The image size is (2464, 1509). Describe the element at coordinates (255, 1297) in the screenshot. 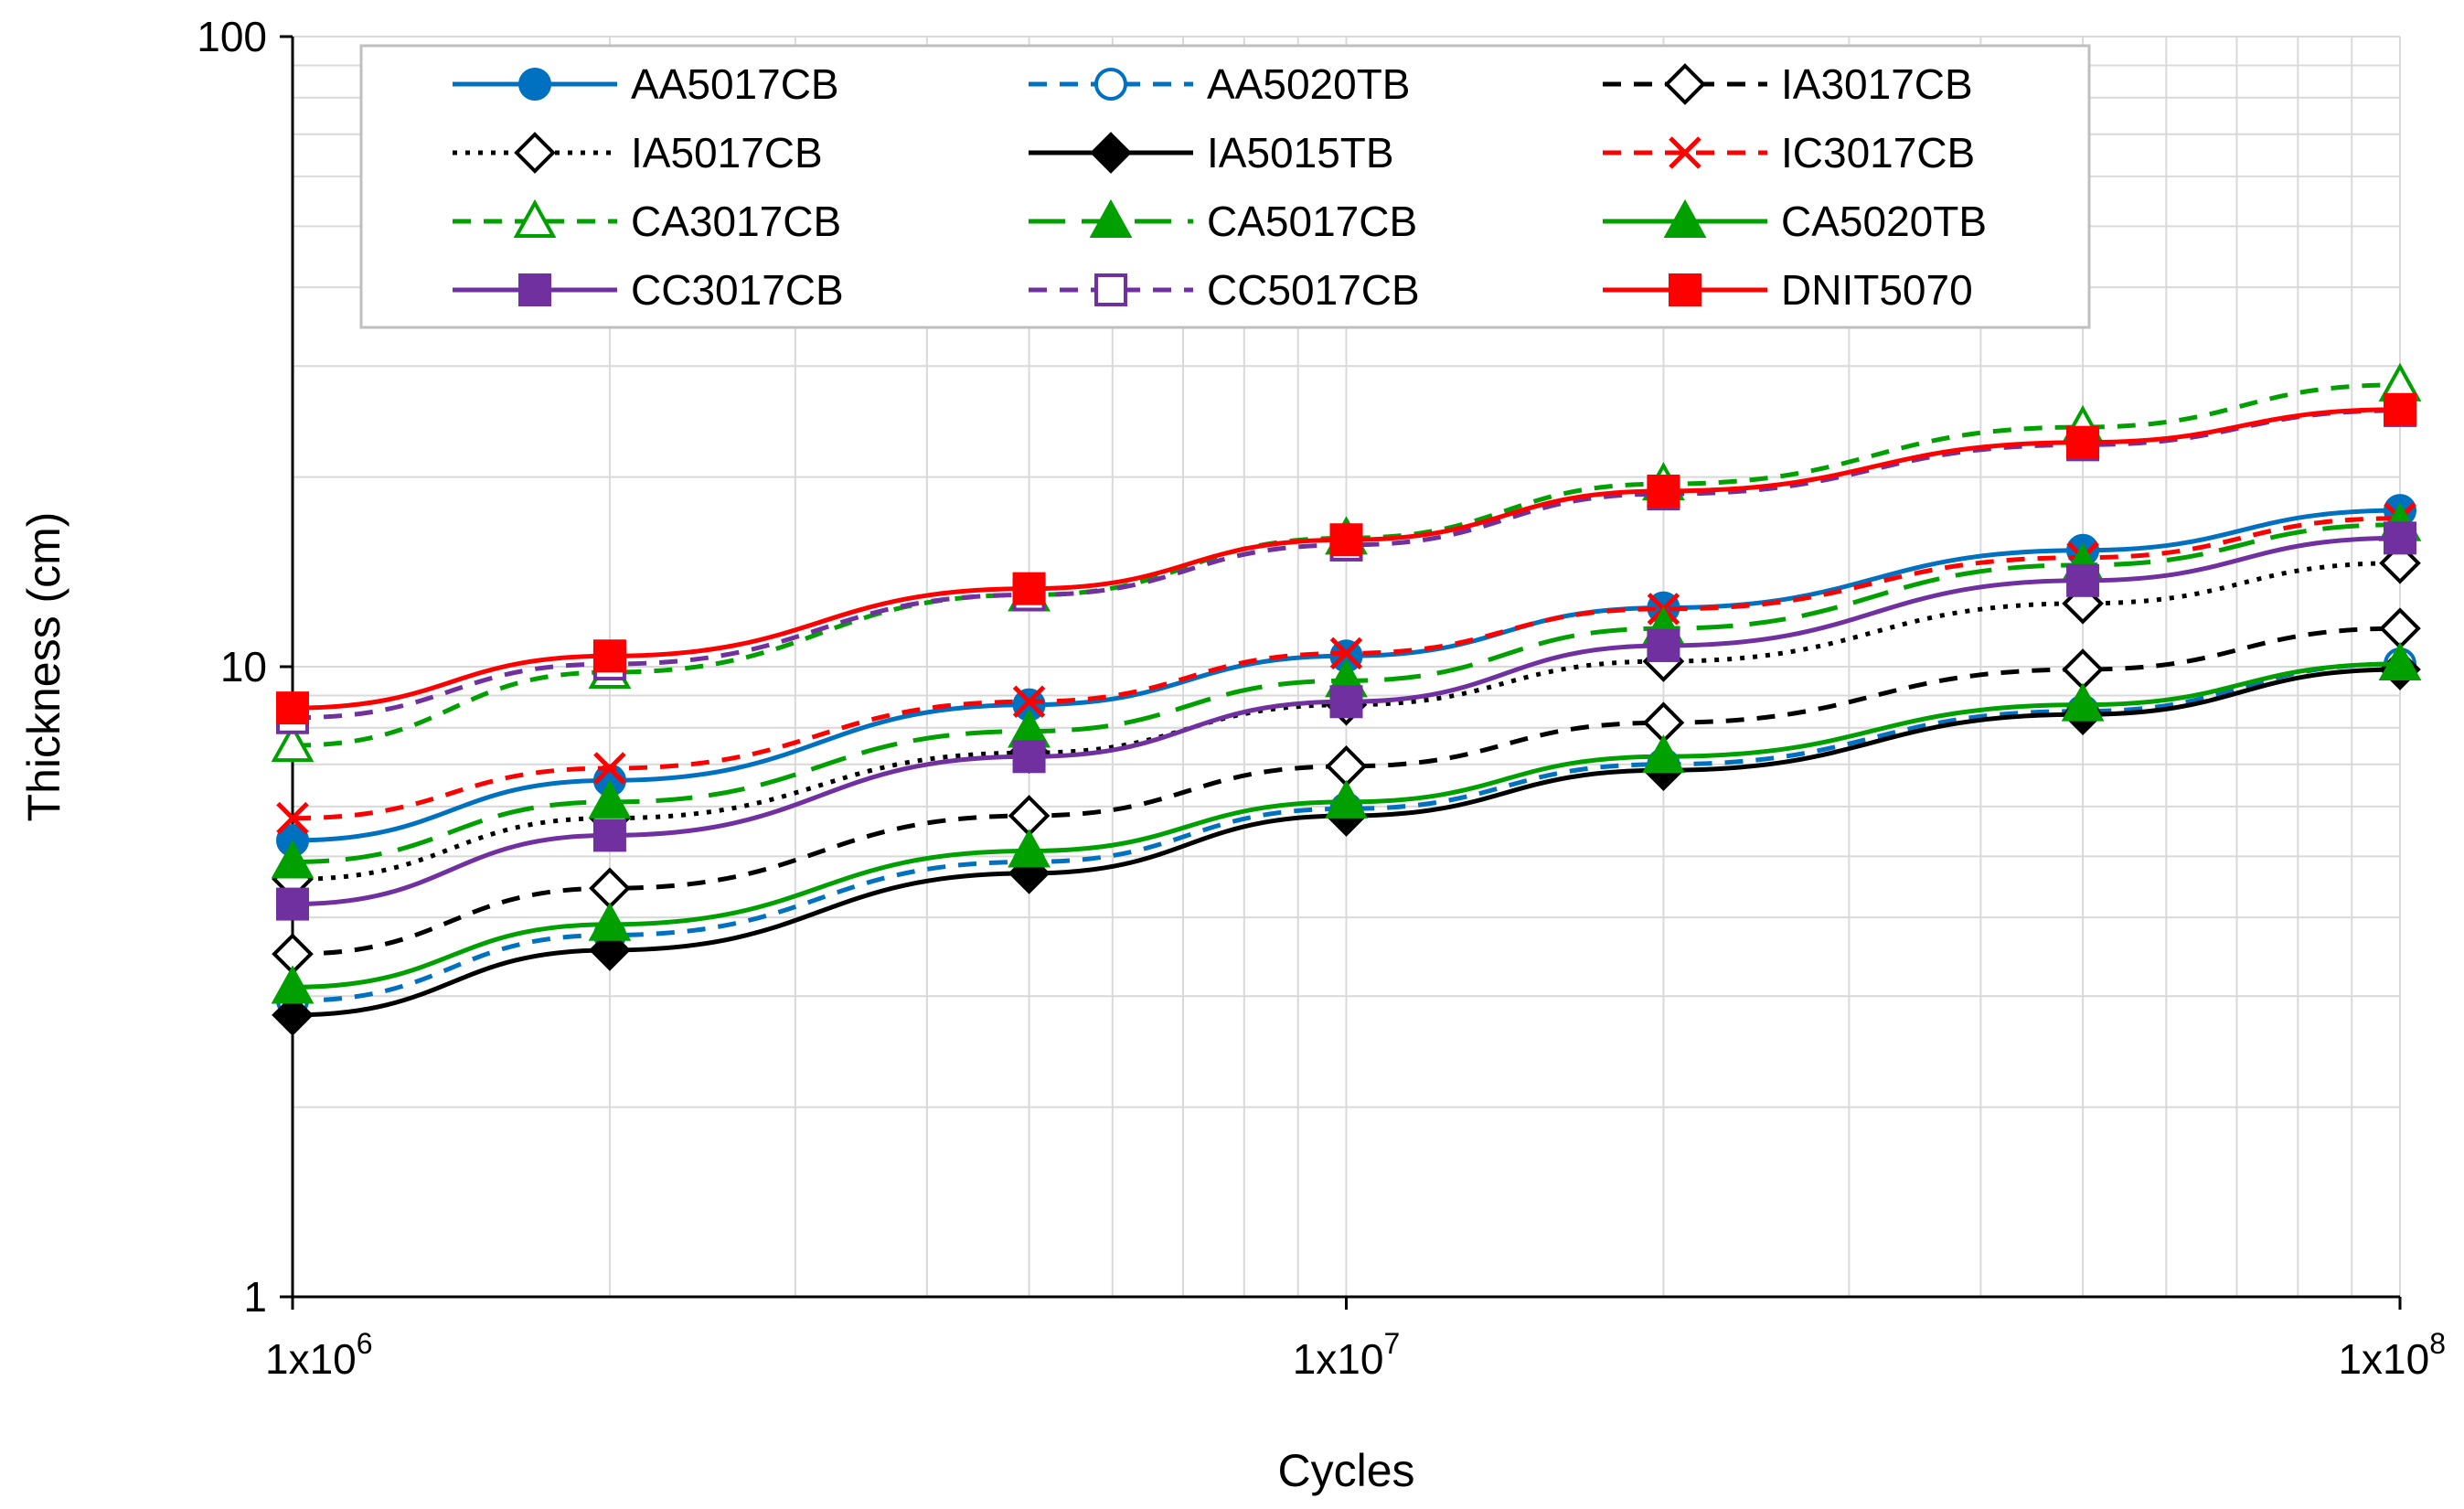

I see `y-tick-label: 1` at that location.